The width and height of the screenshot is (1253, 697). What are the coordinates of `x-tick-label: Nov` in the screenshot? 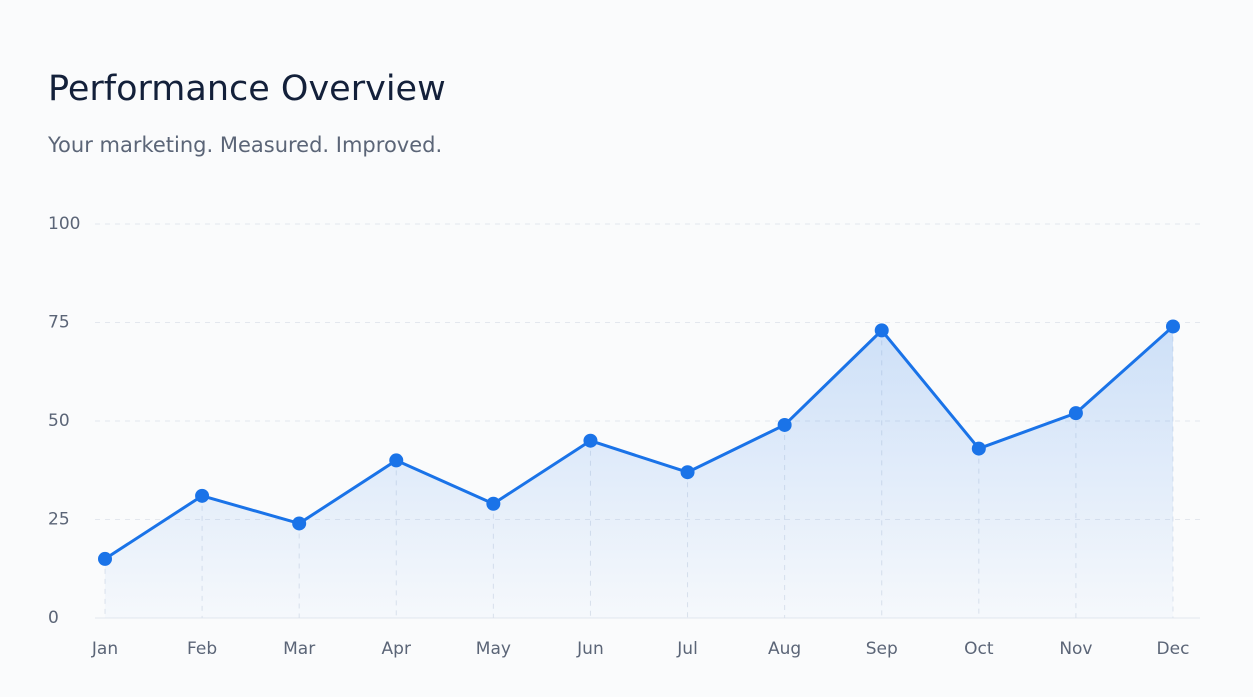 It's located at (1075, 649).